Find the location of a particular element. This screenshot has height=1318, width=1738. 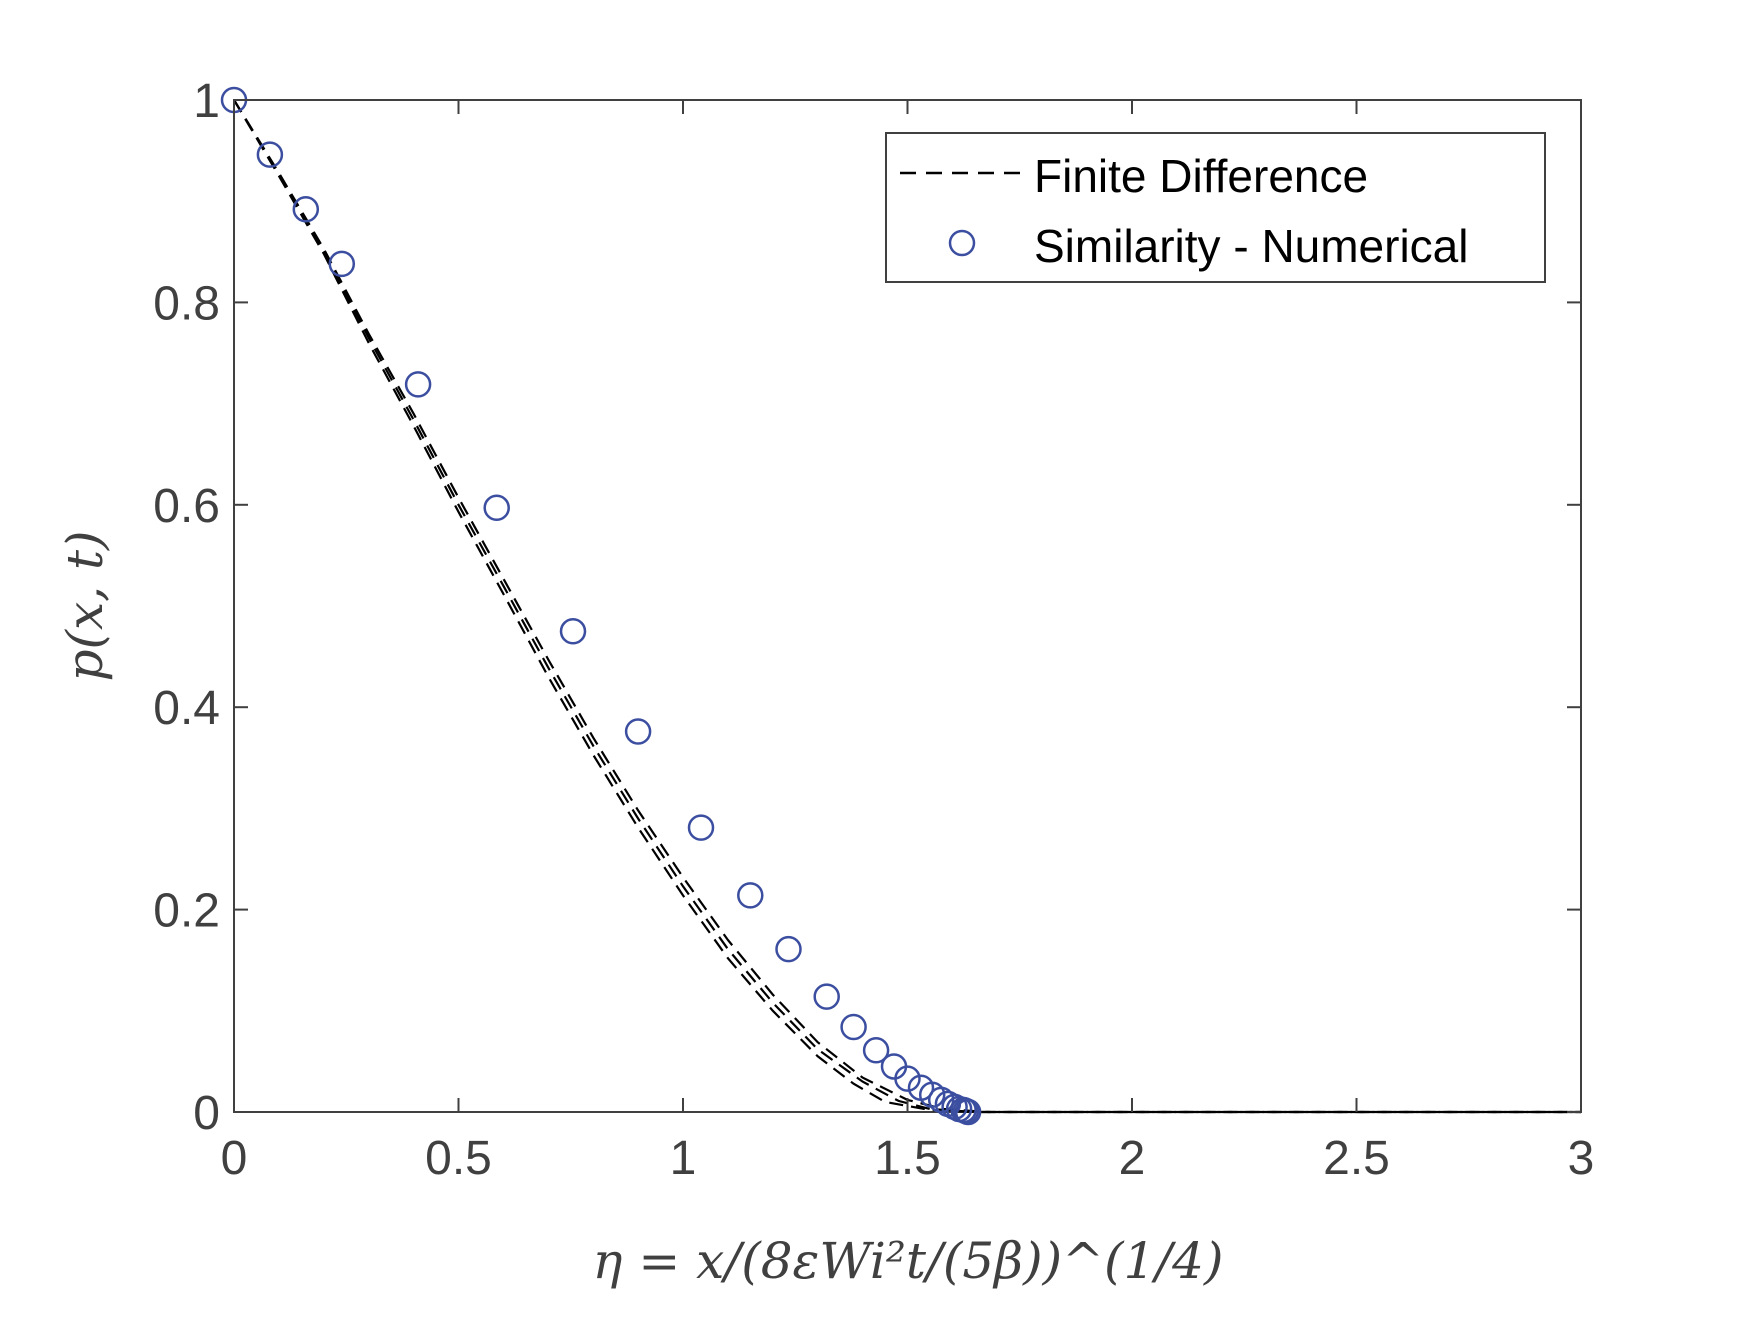

y-axis-title: p(x, t) is located at coordinates (85, 605).